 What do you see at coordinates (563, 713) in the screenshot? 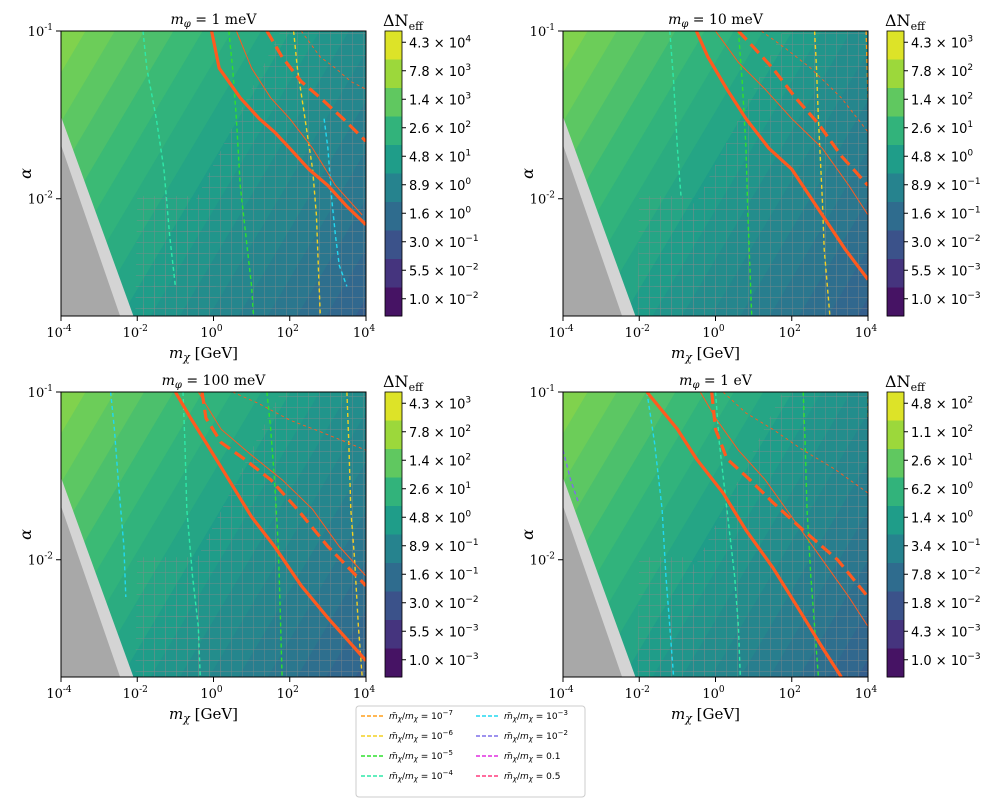
I see `legend-exponent: −3` at bounding box center [563, 713].